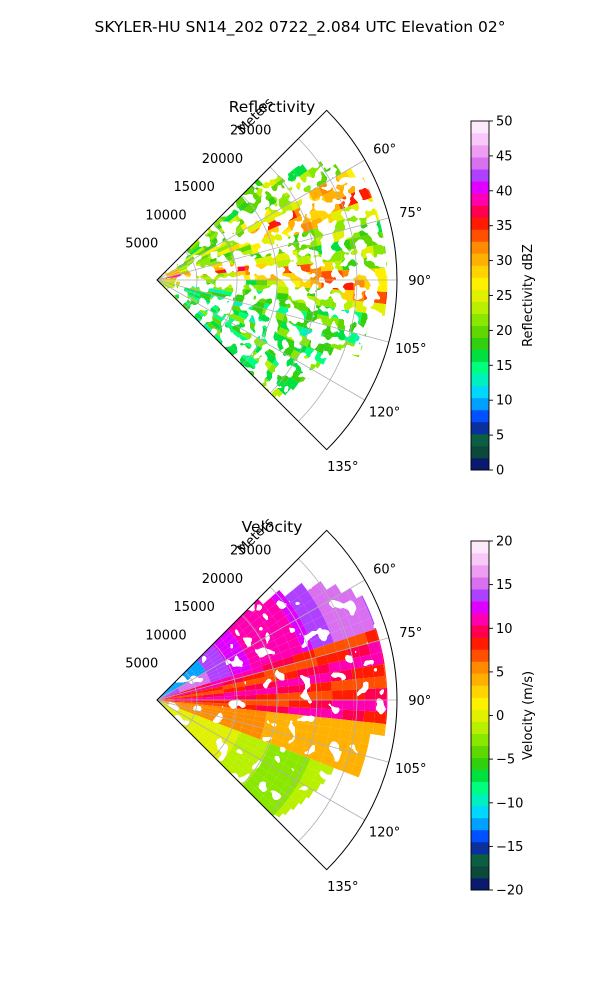  Describe the element at coordinates (504, 226) in the screenshot. I see `colorbar-tick-label: 35` at that location.